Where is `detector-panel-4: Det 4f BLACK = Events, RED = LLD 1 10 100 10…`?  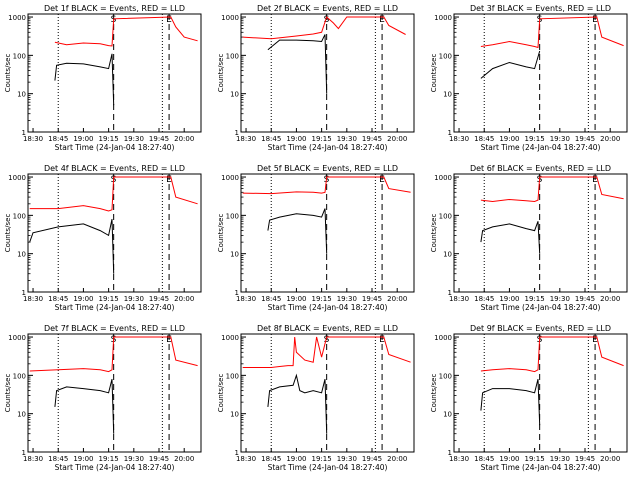
detector-panel-4: Det 4f BLACK = Events, RED = LLD 1 10 100 10… is located at coordinates (103, 238).